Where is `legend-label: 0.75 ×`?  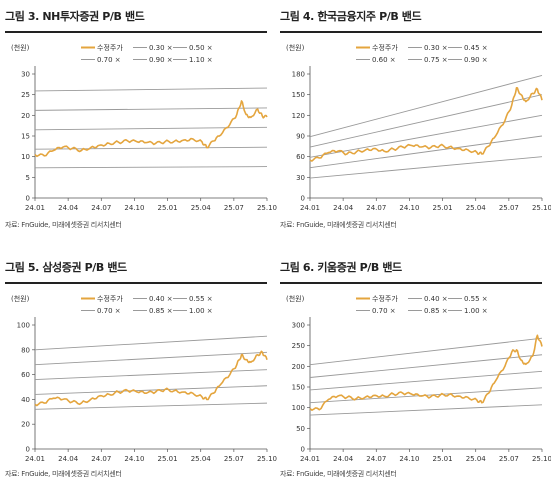 legend-label: 0.75 × is located at coordinates (436, 60).